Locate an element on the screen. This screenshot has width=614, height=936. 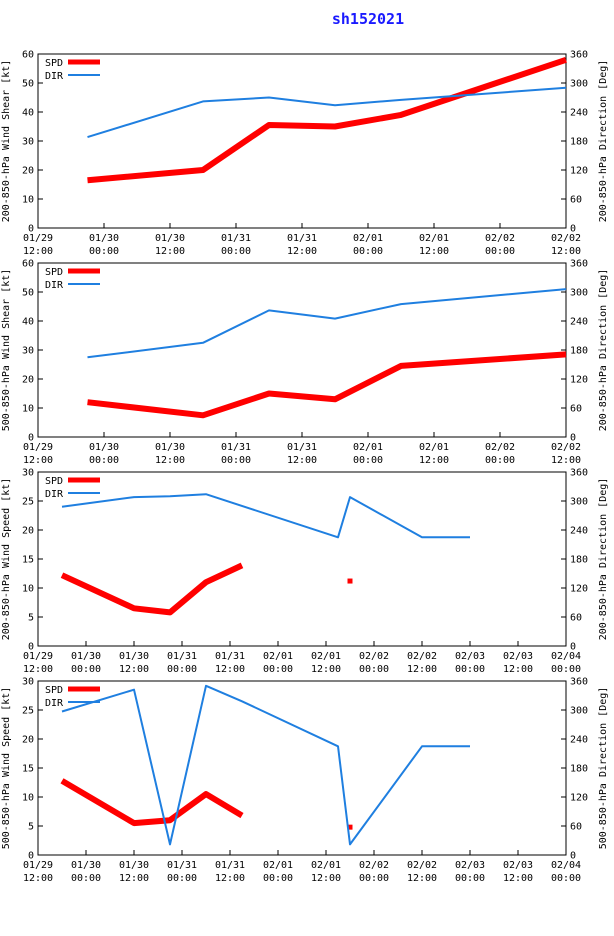
left-tick-label: 60 is located at coordinates (28, 264).